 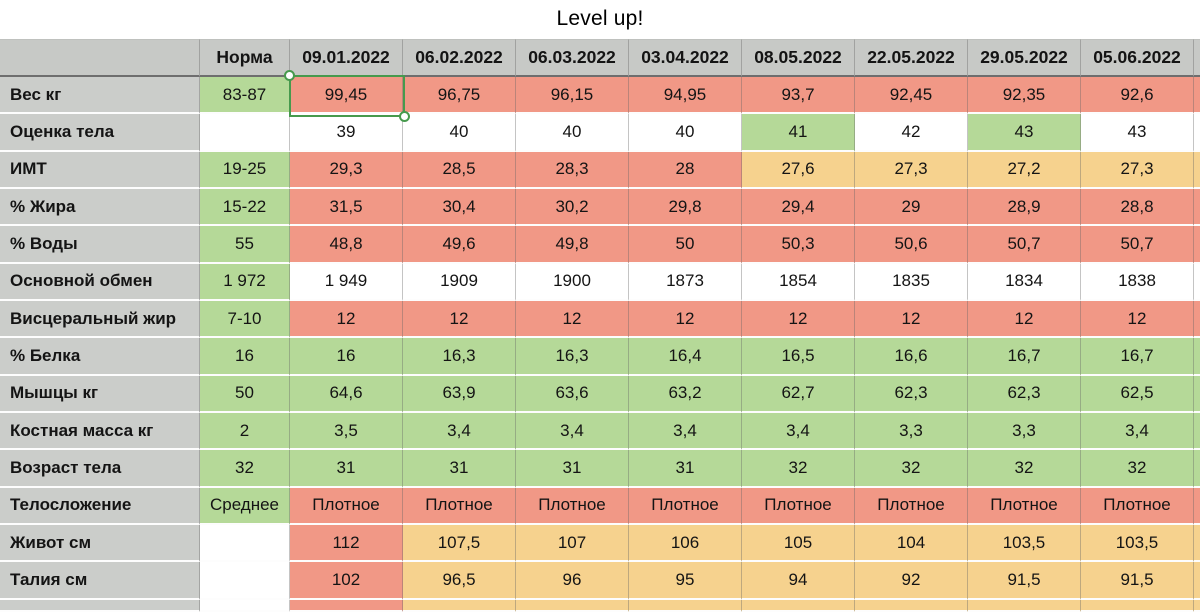 What do you see at coordinates (1024, 170) in the screenshot?
I see `data-cell: 27,2` at bounding box center [1024, 170].